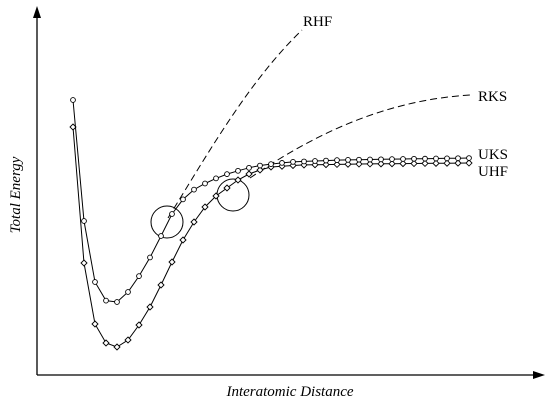 The image size is (545, 403). Describe the element at coordinates (167, 222) in the screenshot. I see `crossing-circle` at that location.